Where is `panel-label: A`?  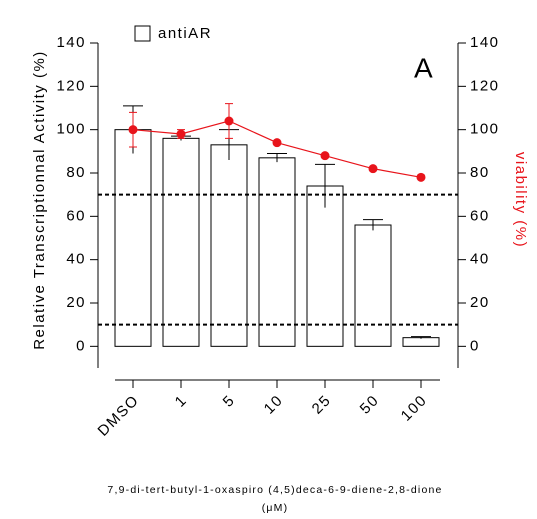 panel-label: A is located at coordinates (423, 67).